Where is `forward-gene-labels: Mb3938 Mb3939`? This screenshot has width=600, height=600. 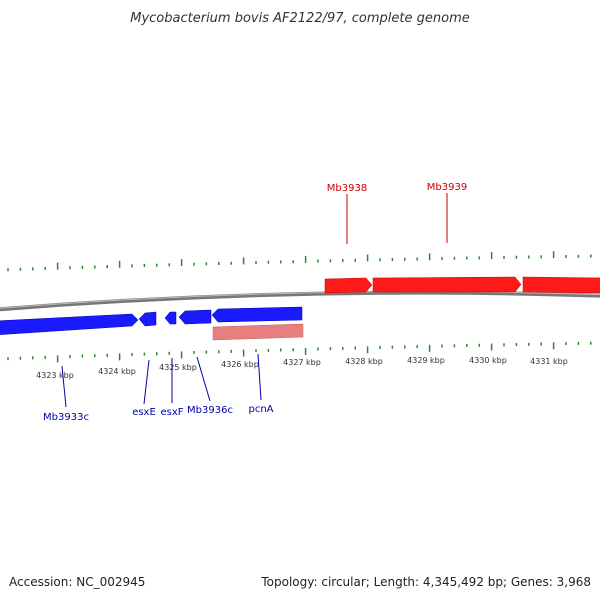 forward-gene-labels: Mb3938 Mb3939 is located at coordinates (397, 213).